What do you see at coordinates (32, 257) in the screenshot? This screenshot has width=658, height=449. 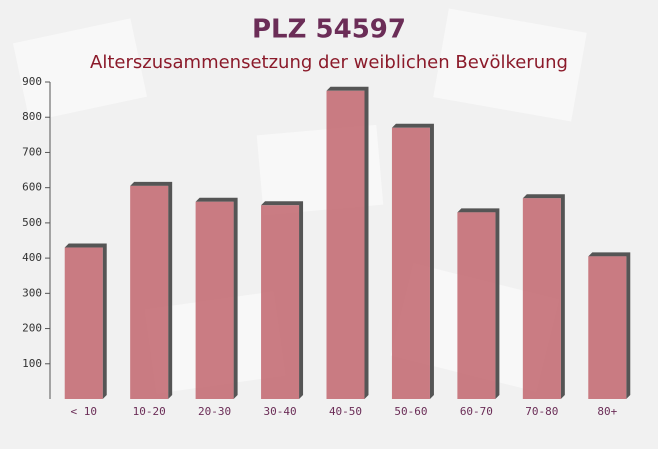 I see `y-tick-label: 400` at bounding box center [32, 257].